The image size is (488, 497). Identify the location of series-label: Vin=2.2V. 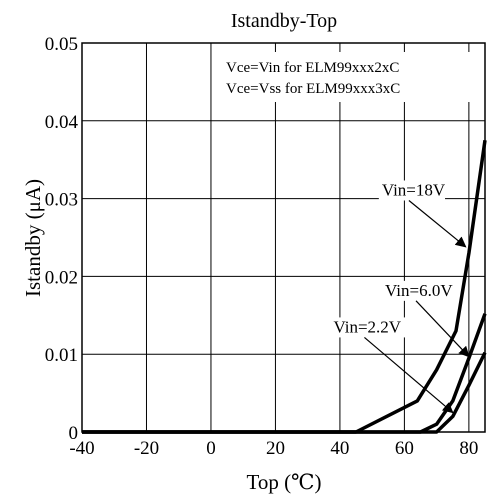
(367, 326).